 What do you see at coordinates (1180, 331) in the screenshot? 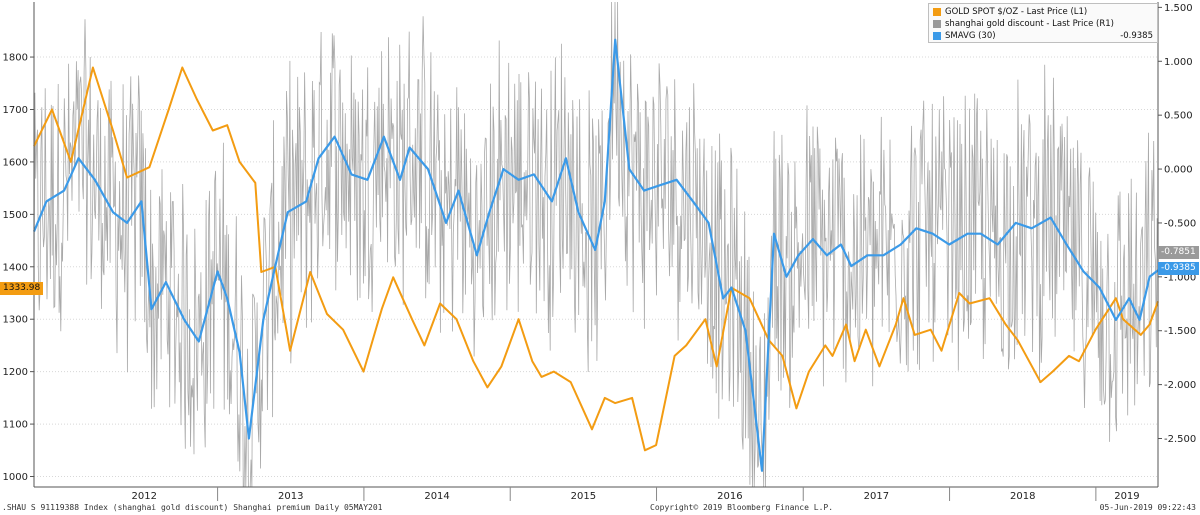
I see `right-tick-label: -1.500` at bounding box center [1180, 331].